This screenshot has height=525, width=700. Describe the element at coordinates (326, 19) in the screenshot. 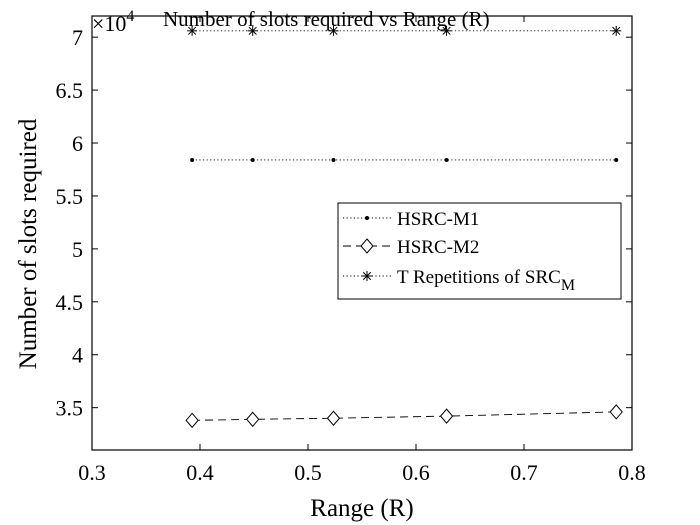

I see `chart-title: Number of slots required vs Range (R)` at that location.